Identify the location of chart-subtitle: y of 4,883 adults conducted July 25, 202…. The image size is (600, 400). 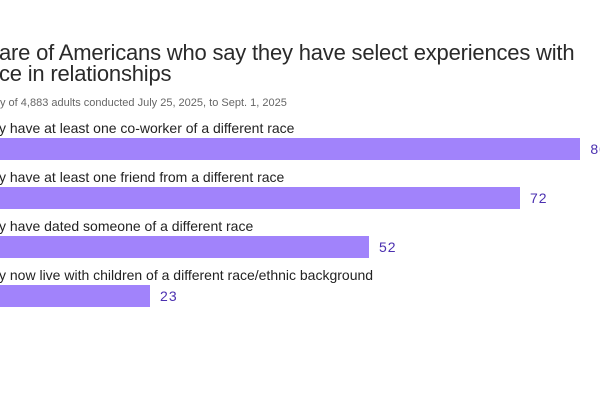
(143, 103).